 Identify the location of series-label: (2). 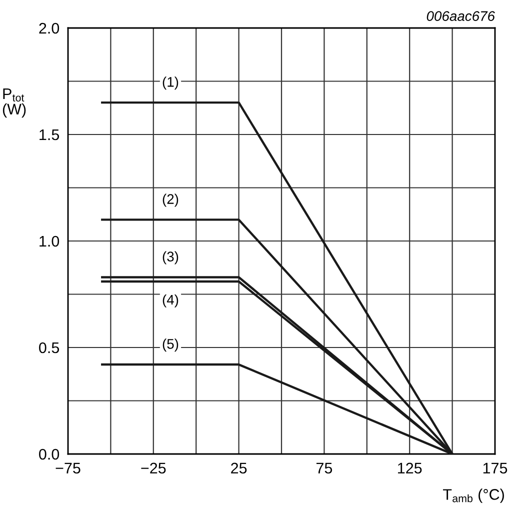
(170, 200).